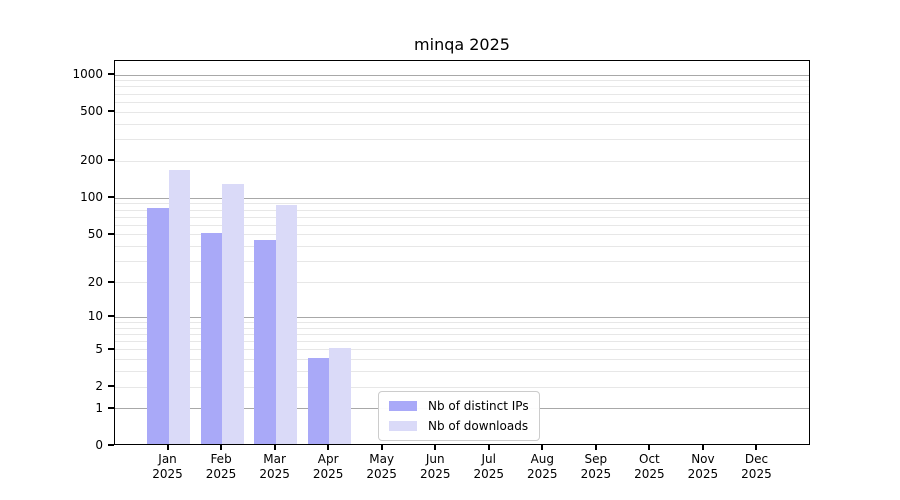 The image size is (900, 500). I want to click on x-tick-label-oct: Oct 2025, so click(649, 466).